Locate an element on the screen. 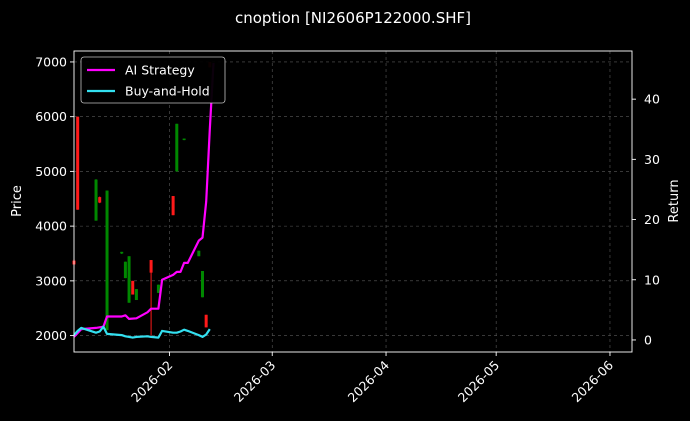 The image size is (690, 421). legend: AI Strategy Buy-and-Hold is located at coordinates (153, 80).